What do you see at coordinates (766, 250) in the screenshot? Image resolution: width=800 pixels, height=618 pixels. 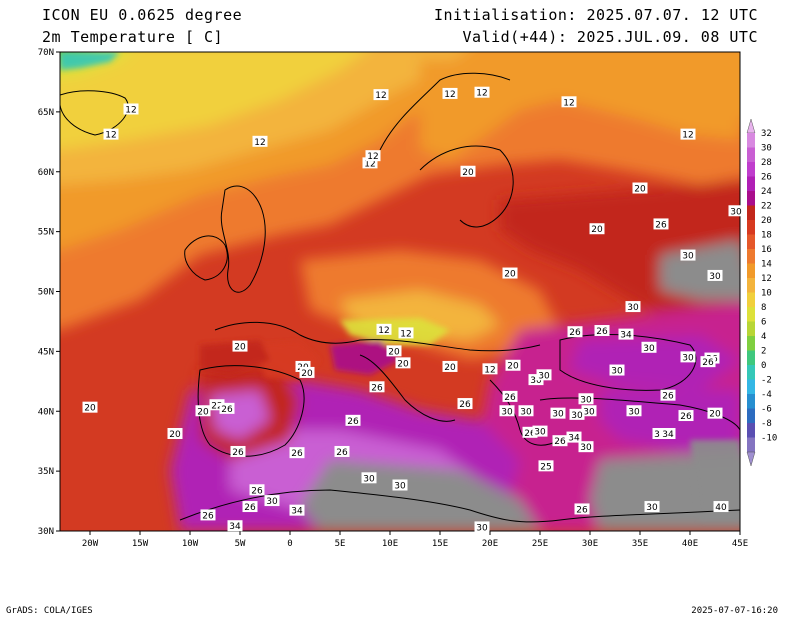 I see `colorbar-level: 16` at bounding box center [766, 250].